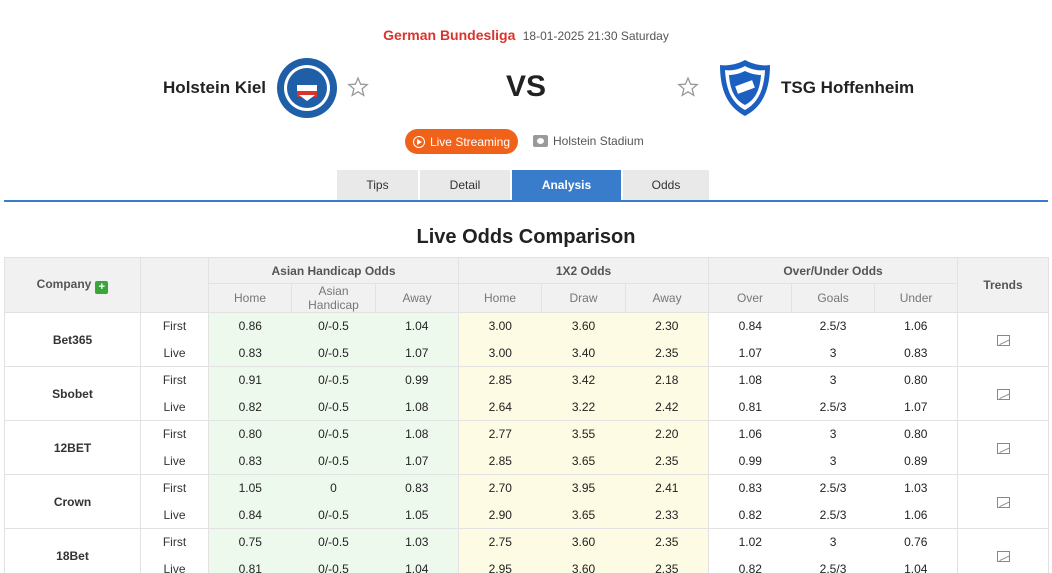 The width and height of the screenshot is (1052, 573). What do you see at coordinates (666, 185) in the screenshot?
I see `tab-odds: Odds` at bounding box center [666, 185].